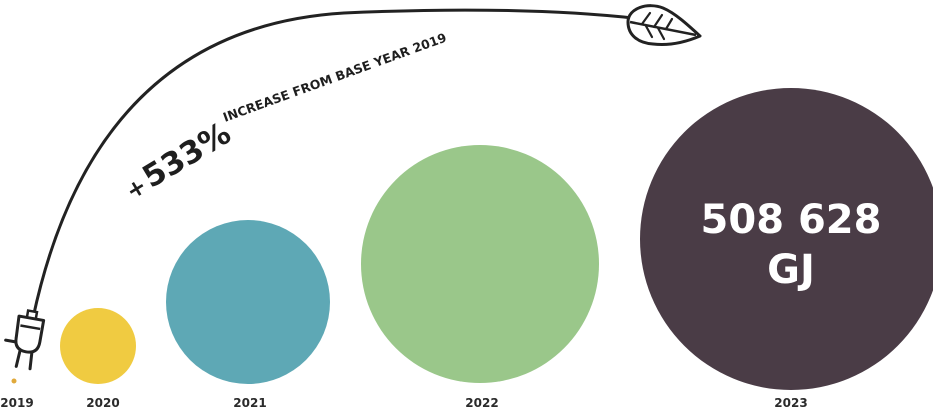 Image resolution: width=933 pixels, height=411 pixels. Describe the element at coordinates (98, 346) in the screenshot. I see `bubble-2020` at that location.